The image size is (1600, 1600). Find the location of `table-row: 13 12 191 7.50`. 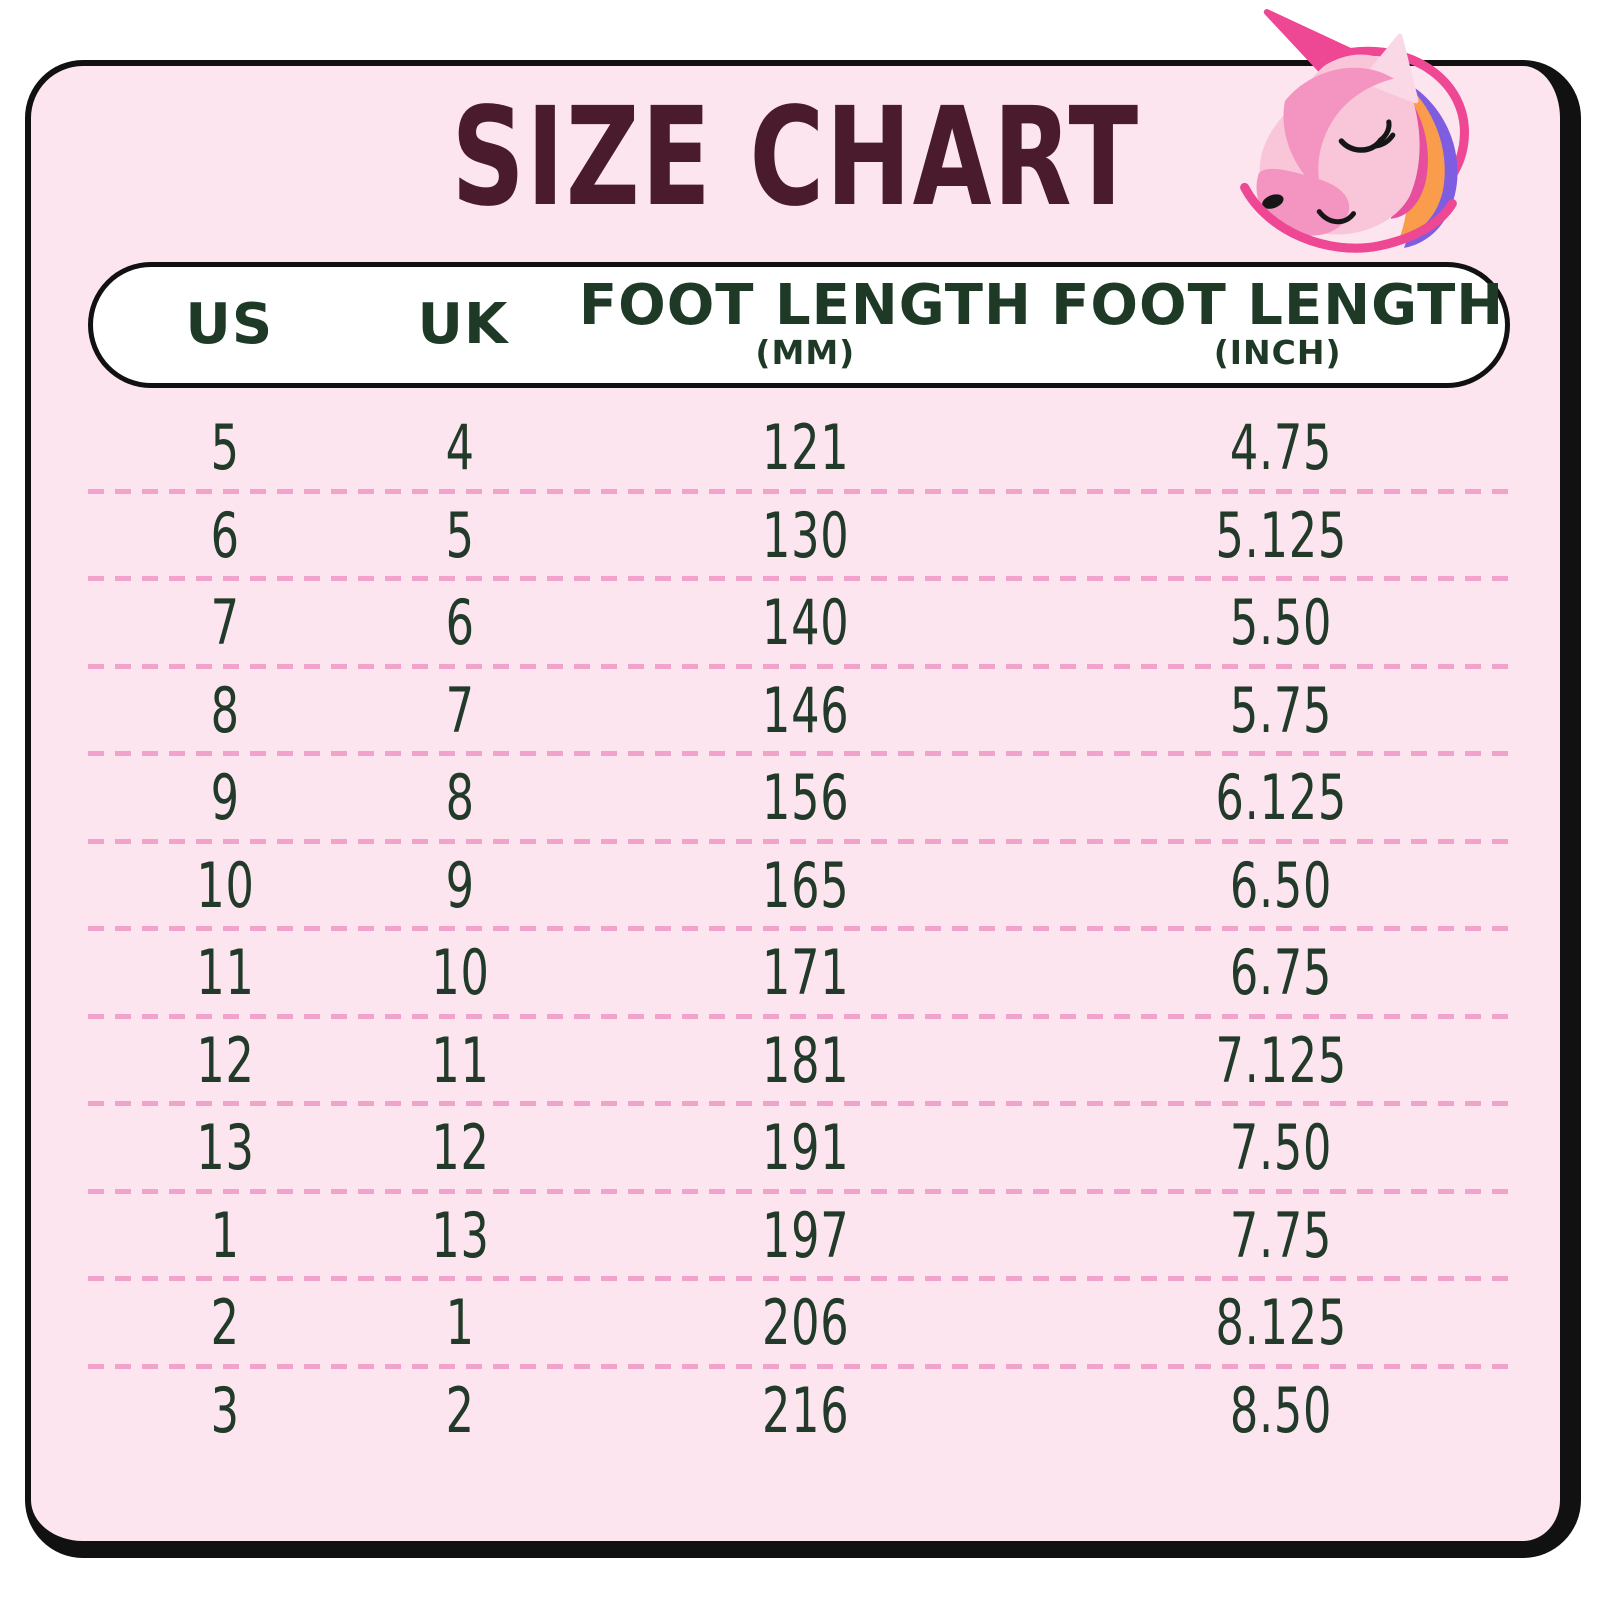

table-row: 13 12 191 7.50 is located at coordinates (799, 1148).